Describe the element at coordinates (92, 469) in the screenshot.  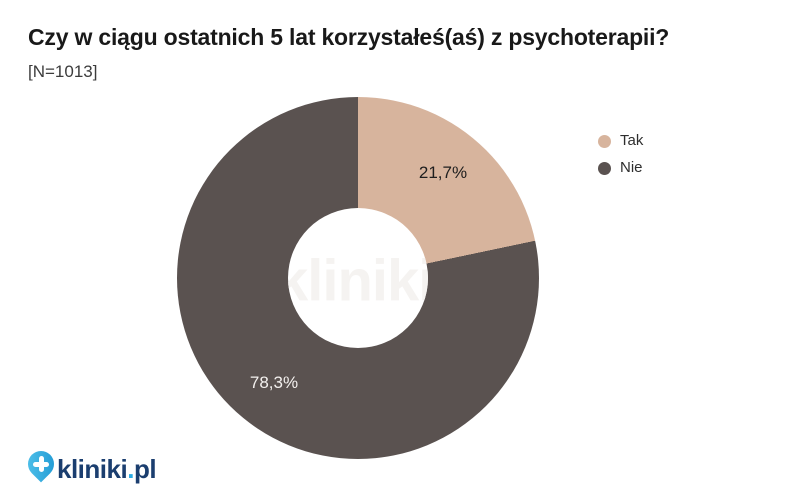
I see `logo-brand: kliniki` at that location.